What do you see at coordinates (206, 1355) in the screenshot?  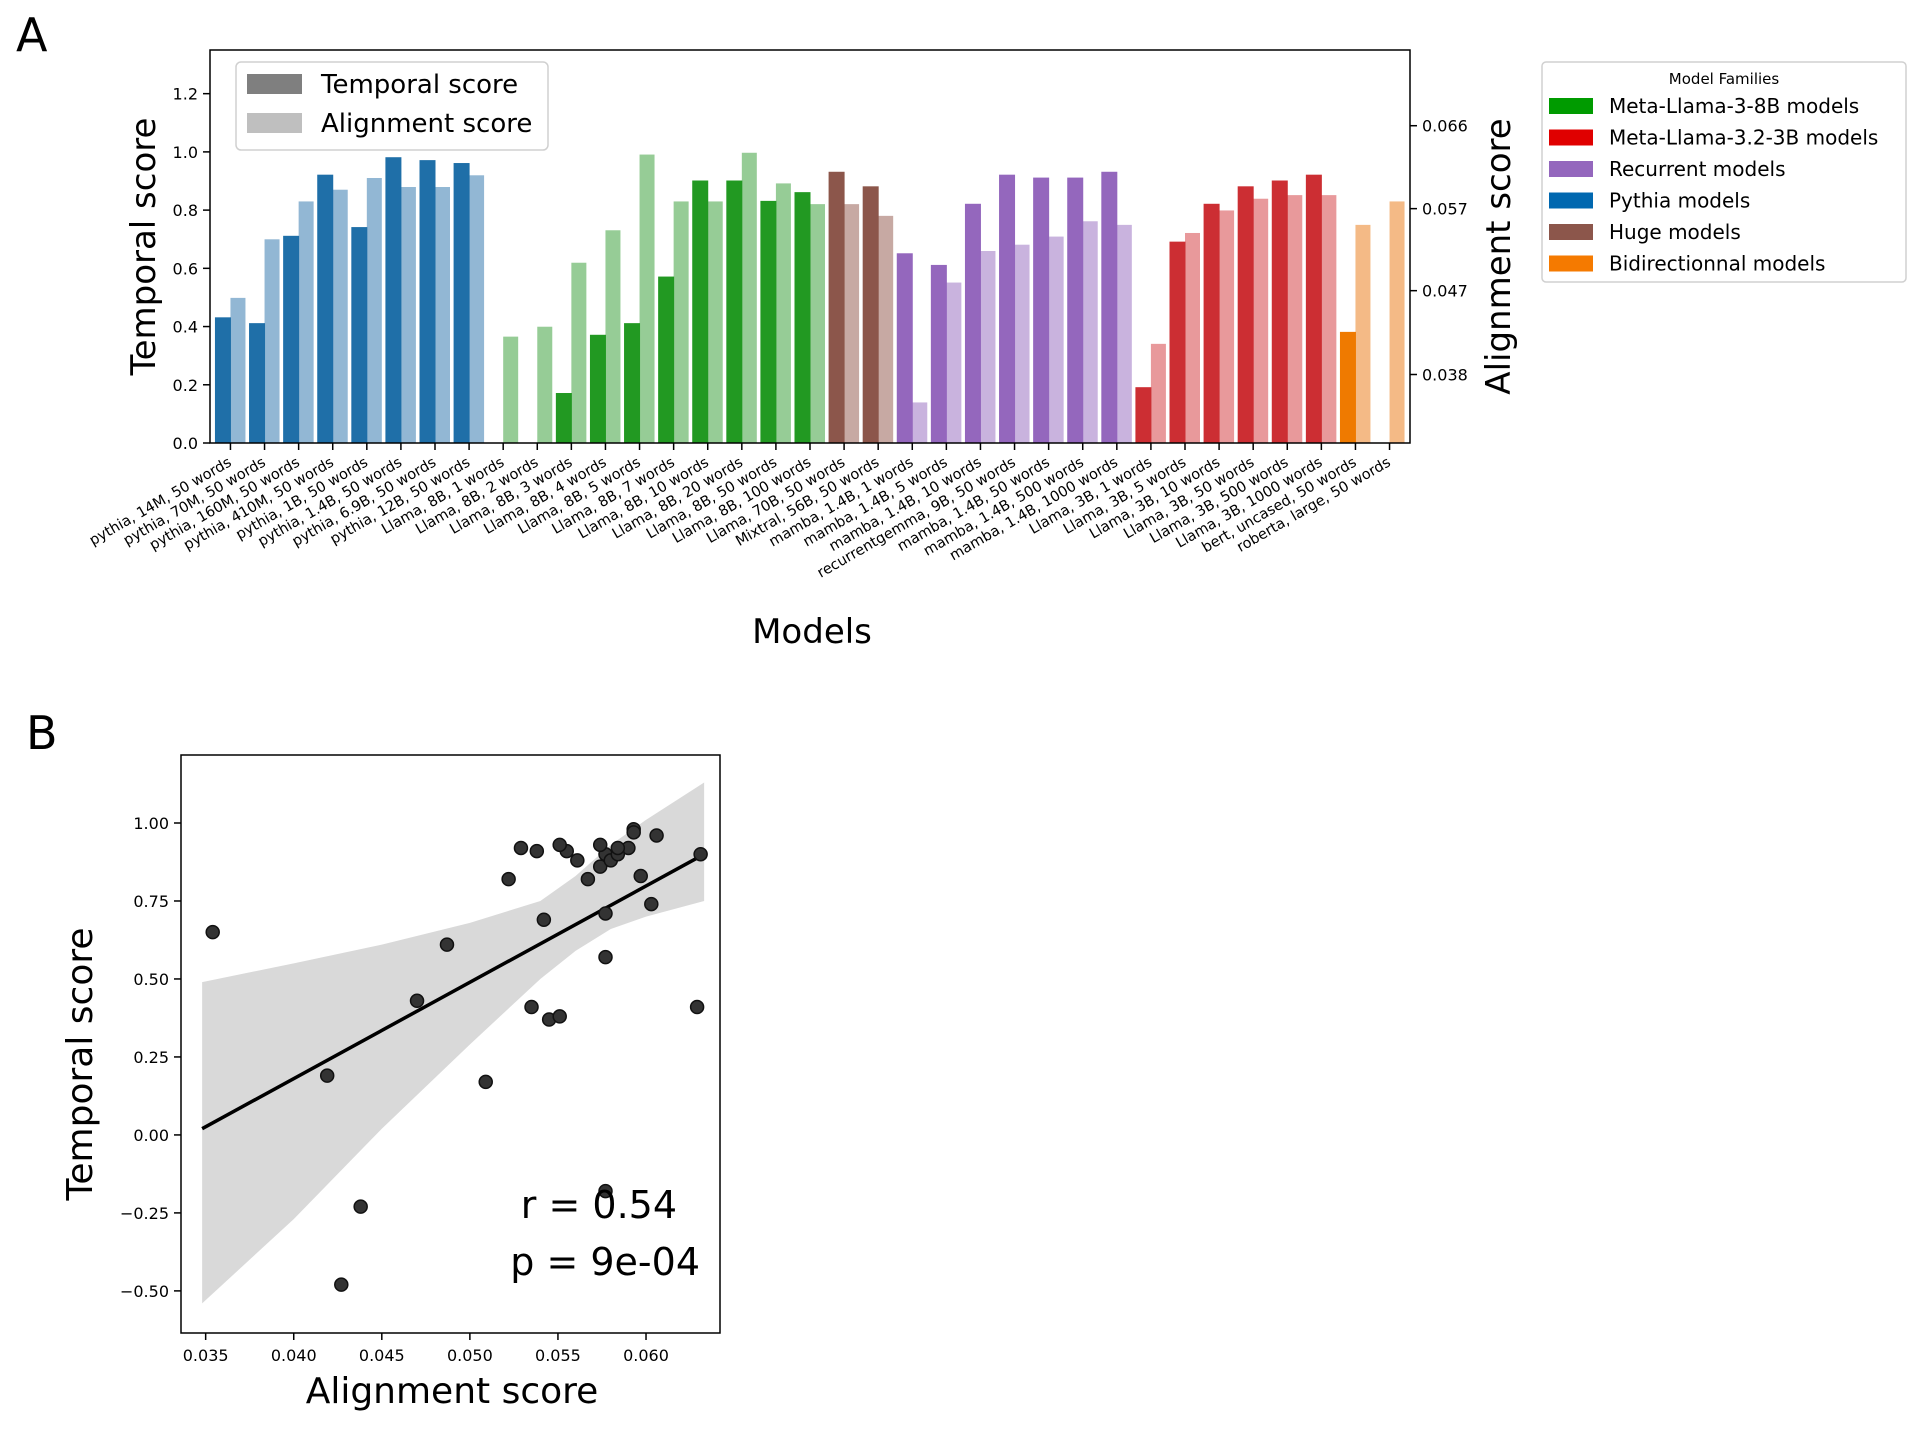 I see `x-tick-label: 0.035` at bounding box center [206, 1355].